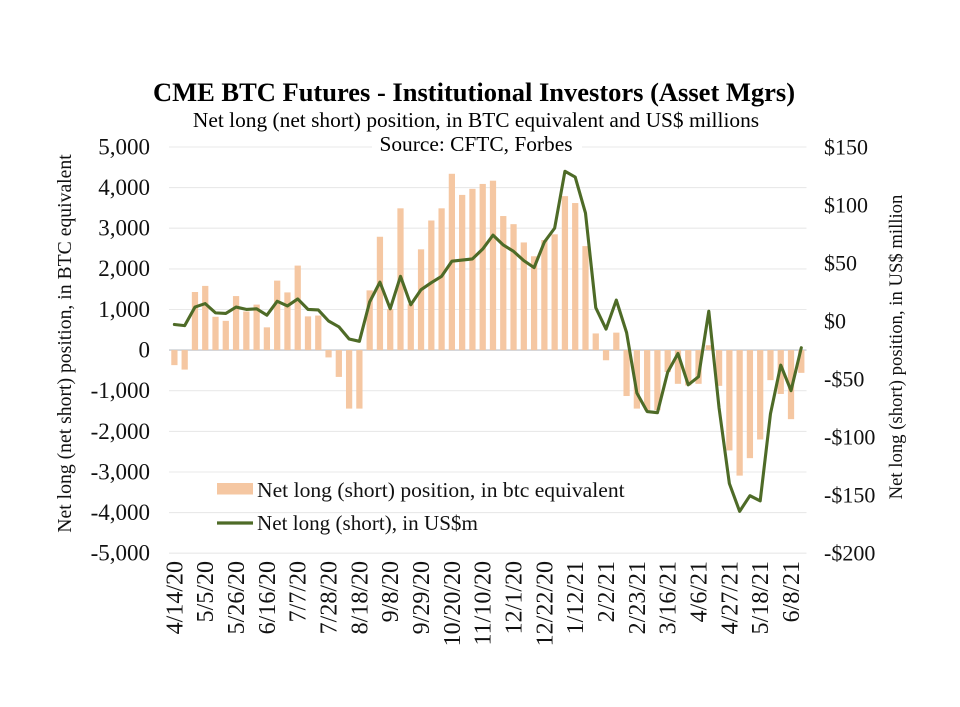  Describe the element at coordinates (515, 597) in the screenshot. I see `svg-text: 12/1/20` at that location.